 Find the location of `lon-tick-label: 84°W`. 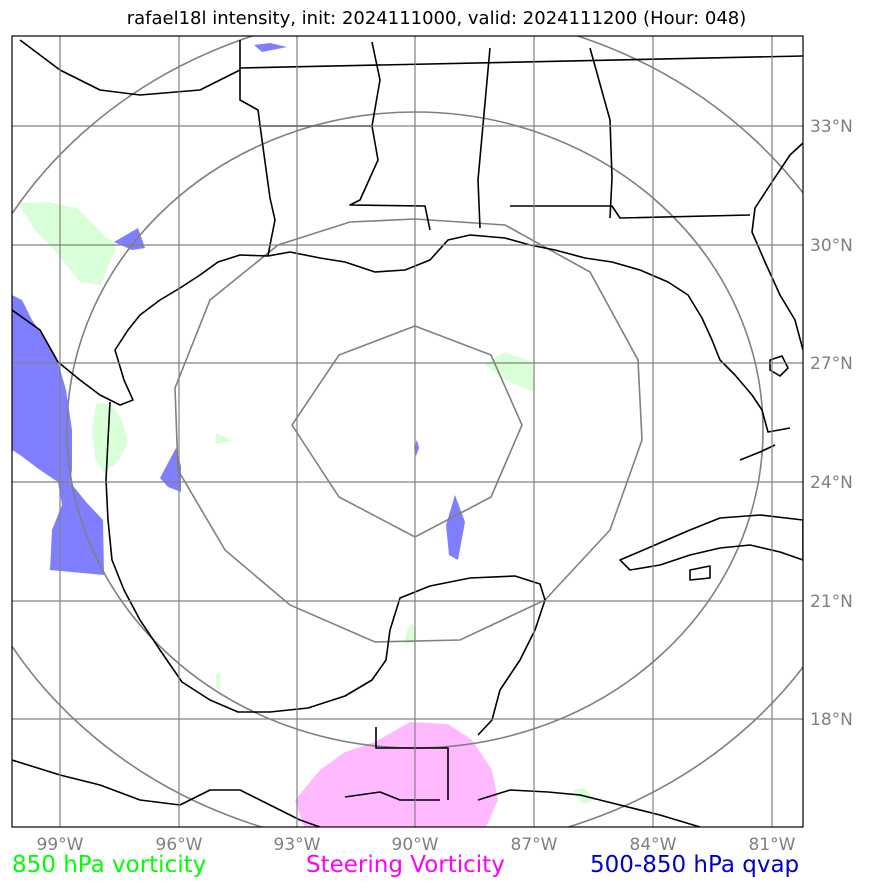

lon-tick-label: 84°W is located at coordinates (653, 845).